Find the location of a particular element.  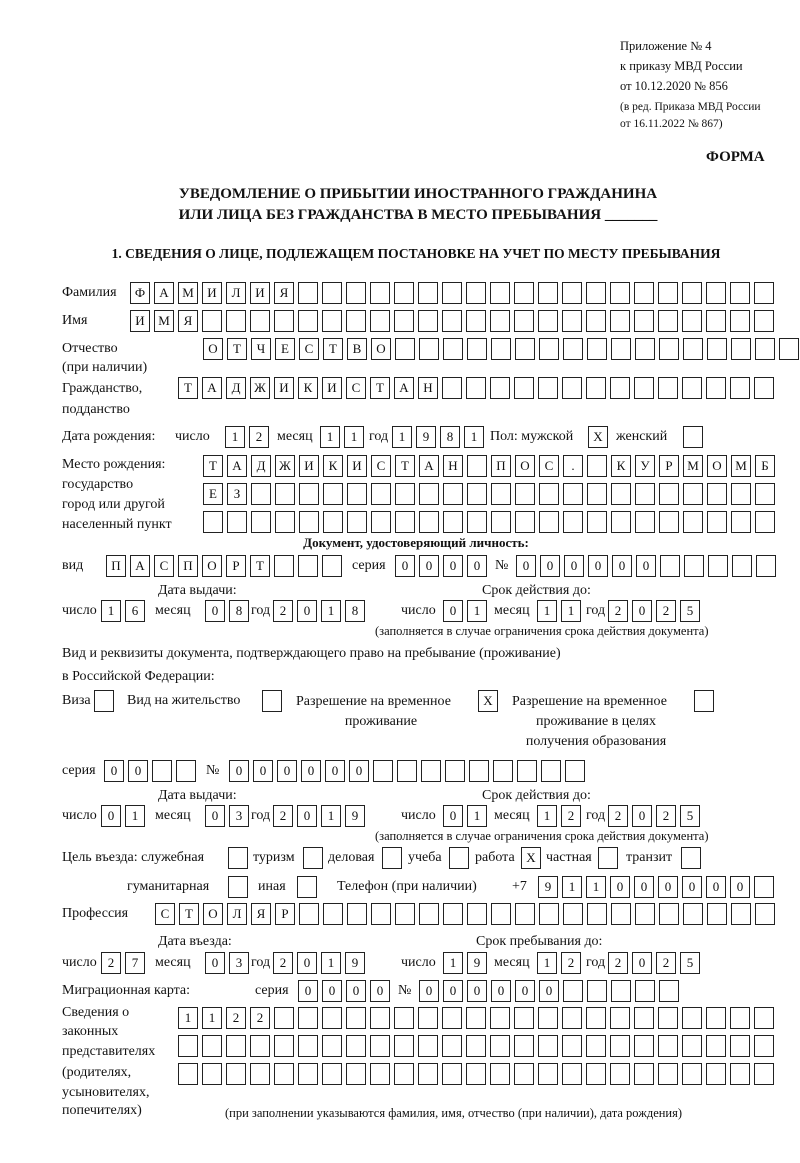

sex-male-checkbox: X is located at coordinates (598, 437).